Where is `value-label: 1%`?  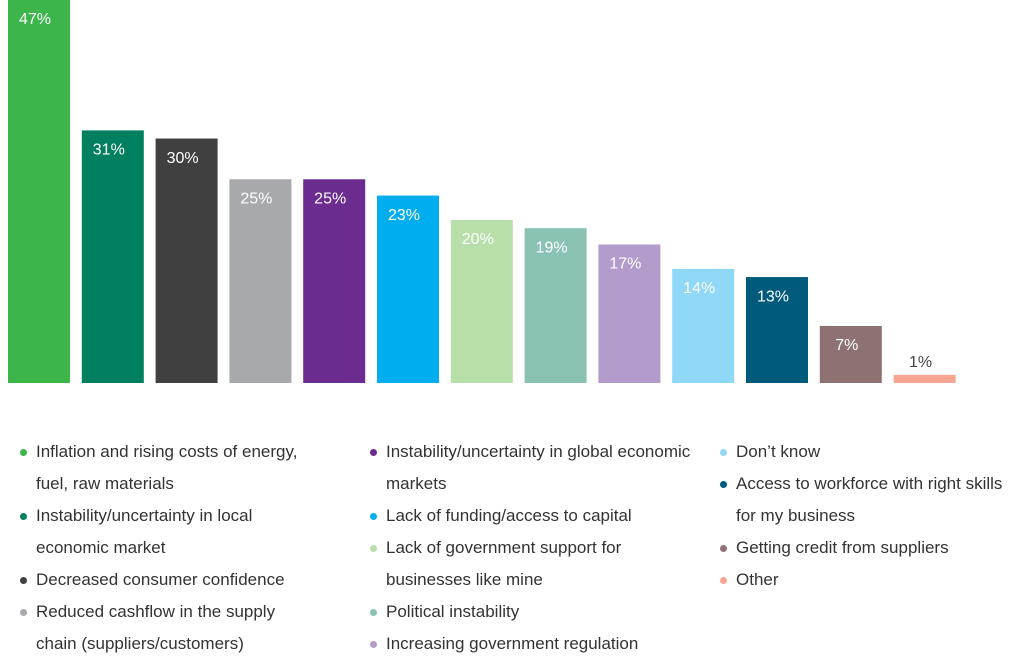
value-label: 1% is located at coordinates (920, 362).